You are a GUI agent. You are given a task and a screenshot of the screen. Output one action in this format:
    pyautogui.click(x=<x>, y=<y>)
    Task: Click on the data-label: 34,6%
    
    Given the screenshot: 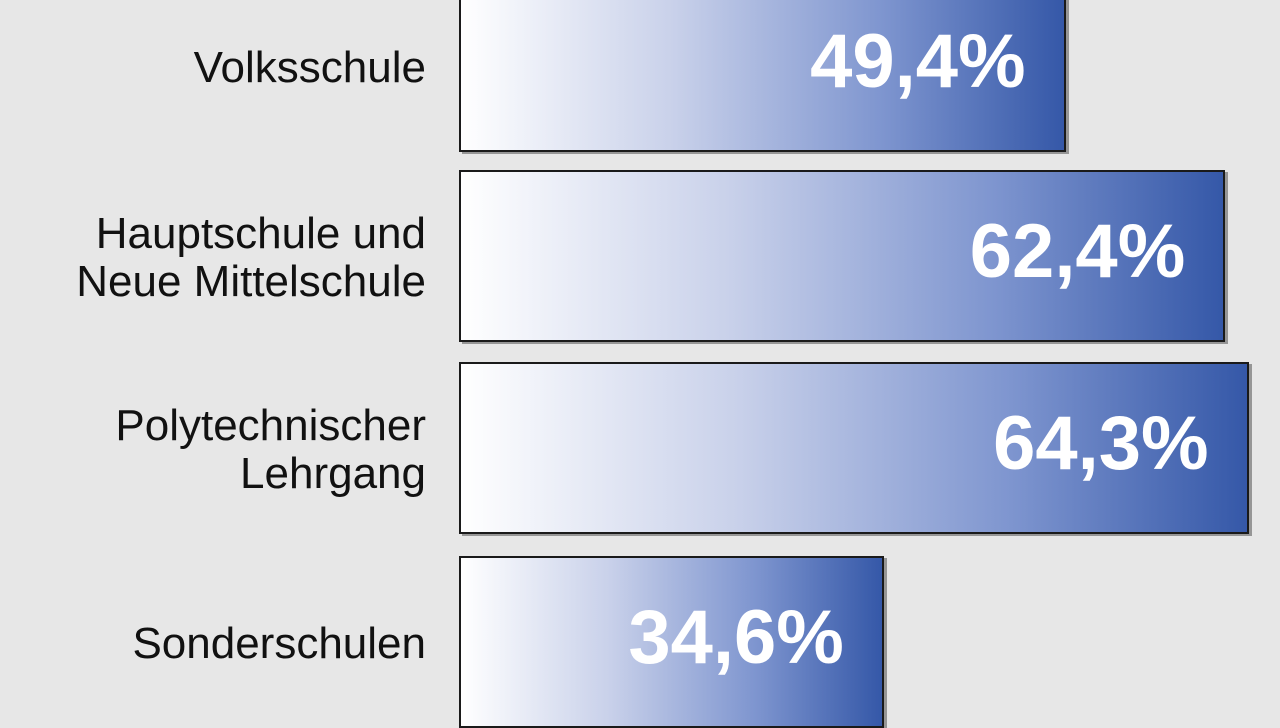 What is the action you would take?
    pyautogui.click(x=736, y=637)
    